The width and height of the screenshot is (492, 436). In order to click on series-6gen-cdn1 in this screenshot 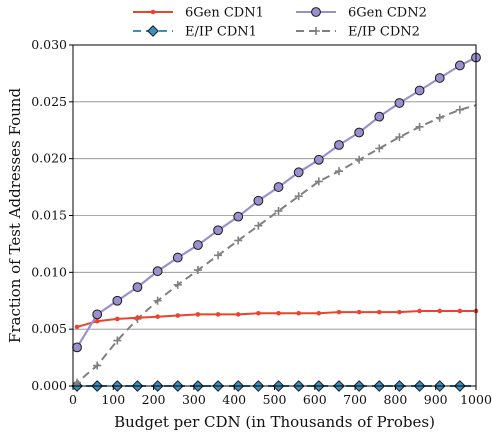, I will do `click(276, 319)`.